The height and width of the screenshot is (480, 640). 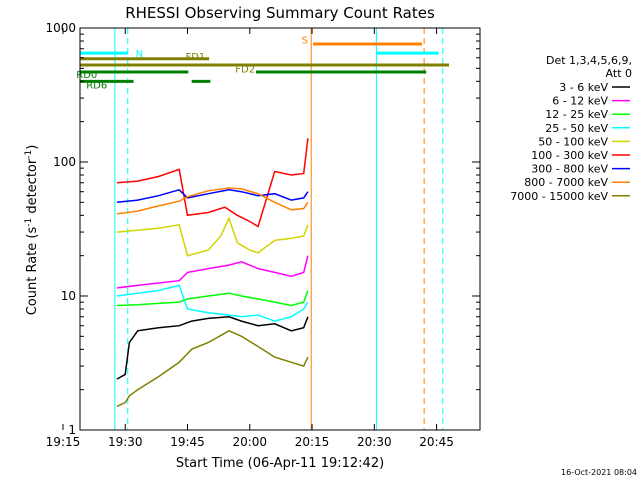 I want to click on legend-label-5: 100 - 300 keV, so click(x=569, y=155).